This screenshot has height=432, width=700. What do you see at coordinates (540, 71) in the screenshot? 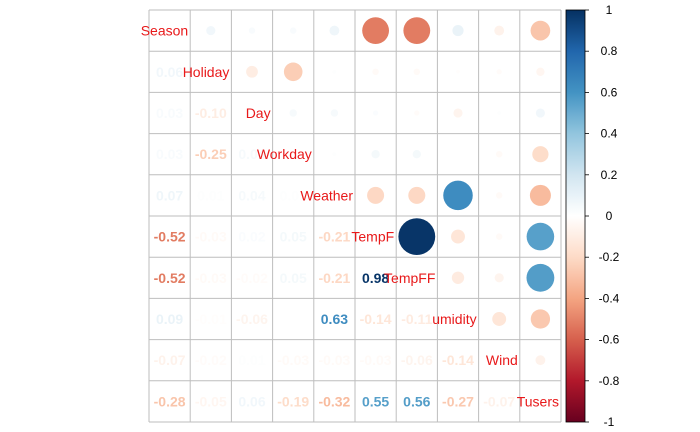
I see `corr-circle-holiday-tusers` at bounding box center [540, 71].